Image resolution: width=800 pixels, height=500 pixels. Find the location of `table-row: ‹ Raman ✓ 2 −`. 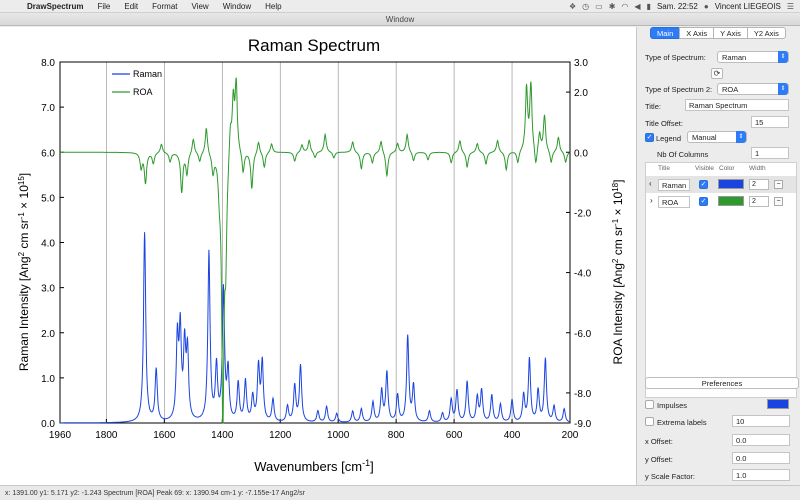

table-row: ‹ Raman ✓ 2 − is located at coordinates (721, 184).